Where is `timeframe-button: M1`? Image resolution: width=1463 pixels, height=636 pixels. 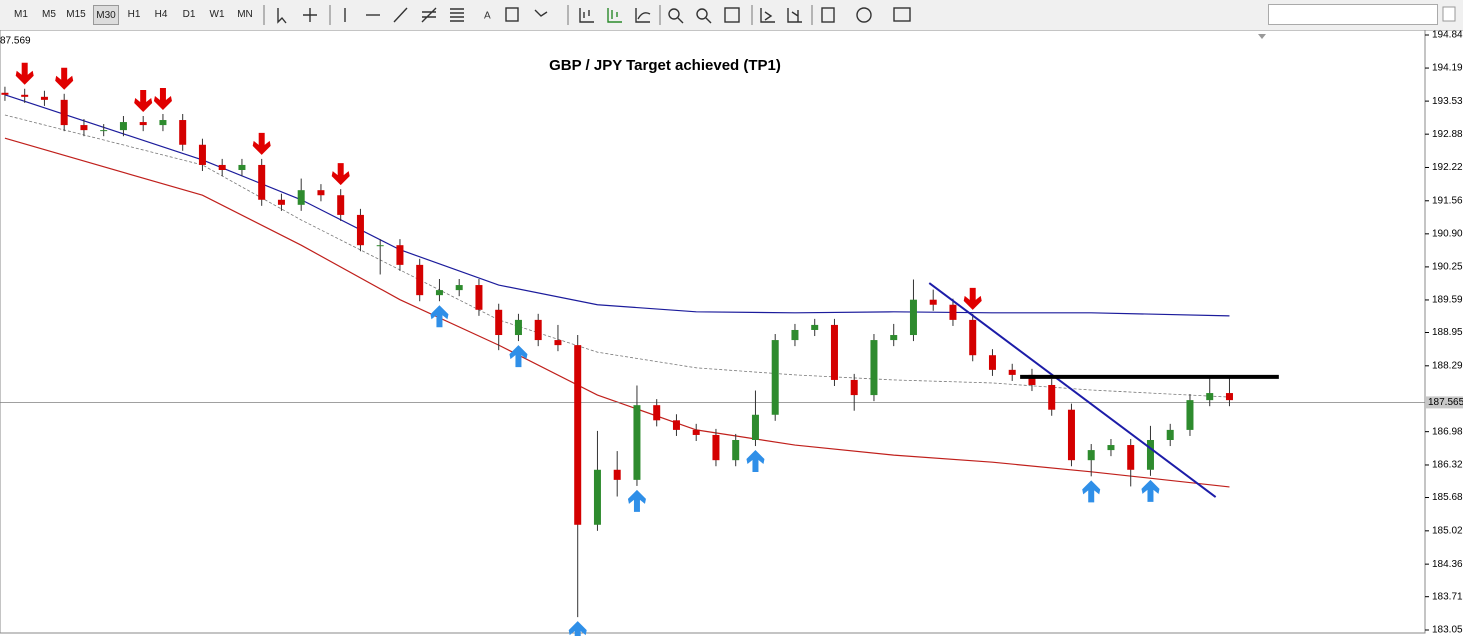 timeframe-button: M1 is located at coordinates (21, 14).